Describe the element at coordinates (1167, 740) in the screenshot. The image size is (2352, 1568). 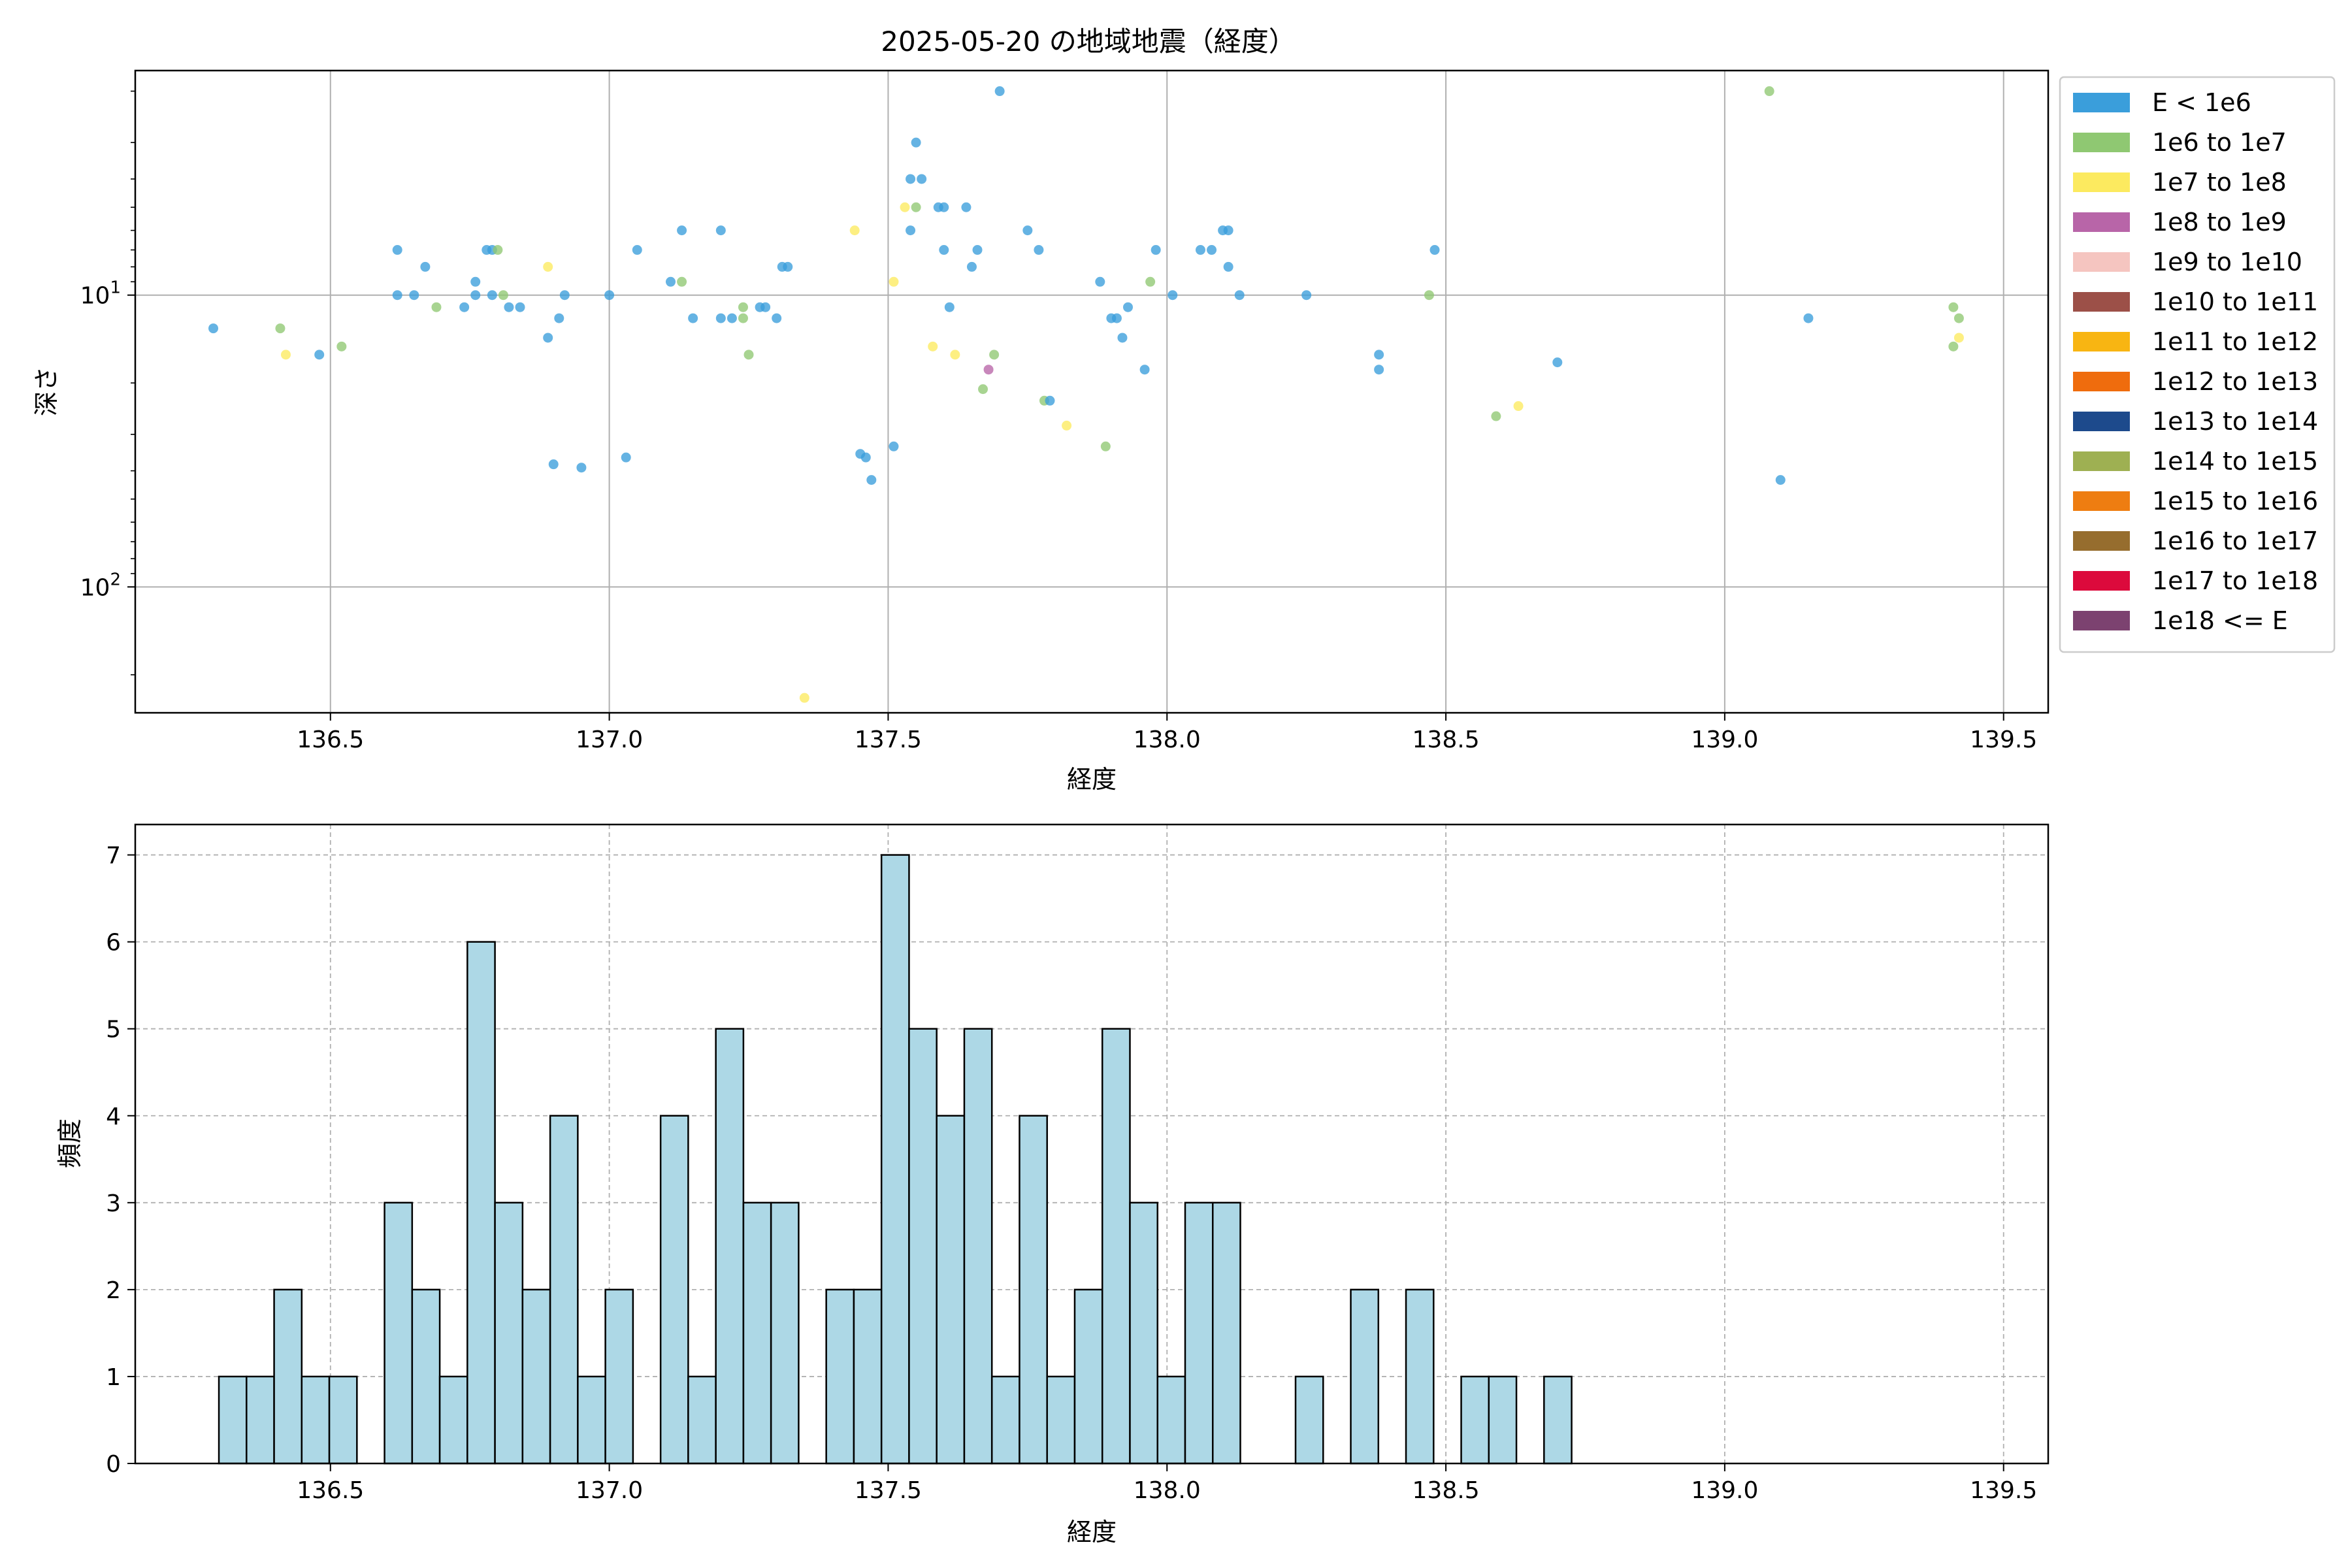
I see `scatter-x-tick-label: 138.0` at that location.